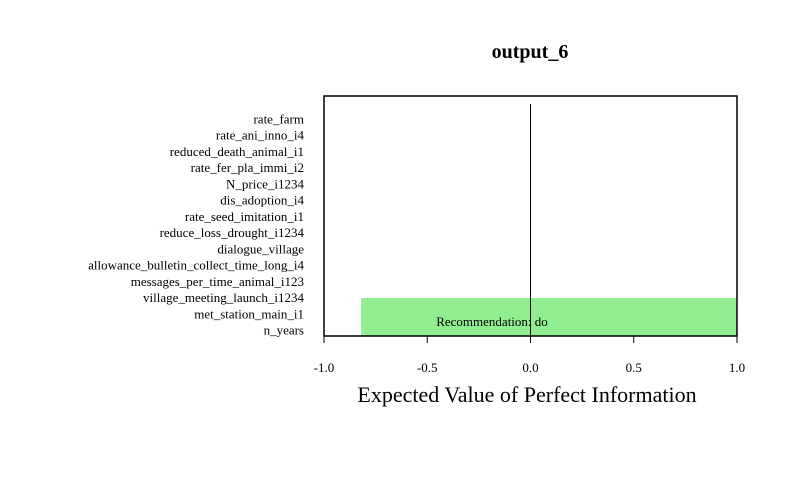  Describe the element at coordinates (324, 367) in the screenshot. I see `x-tick-label: -1.0` at that location.